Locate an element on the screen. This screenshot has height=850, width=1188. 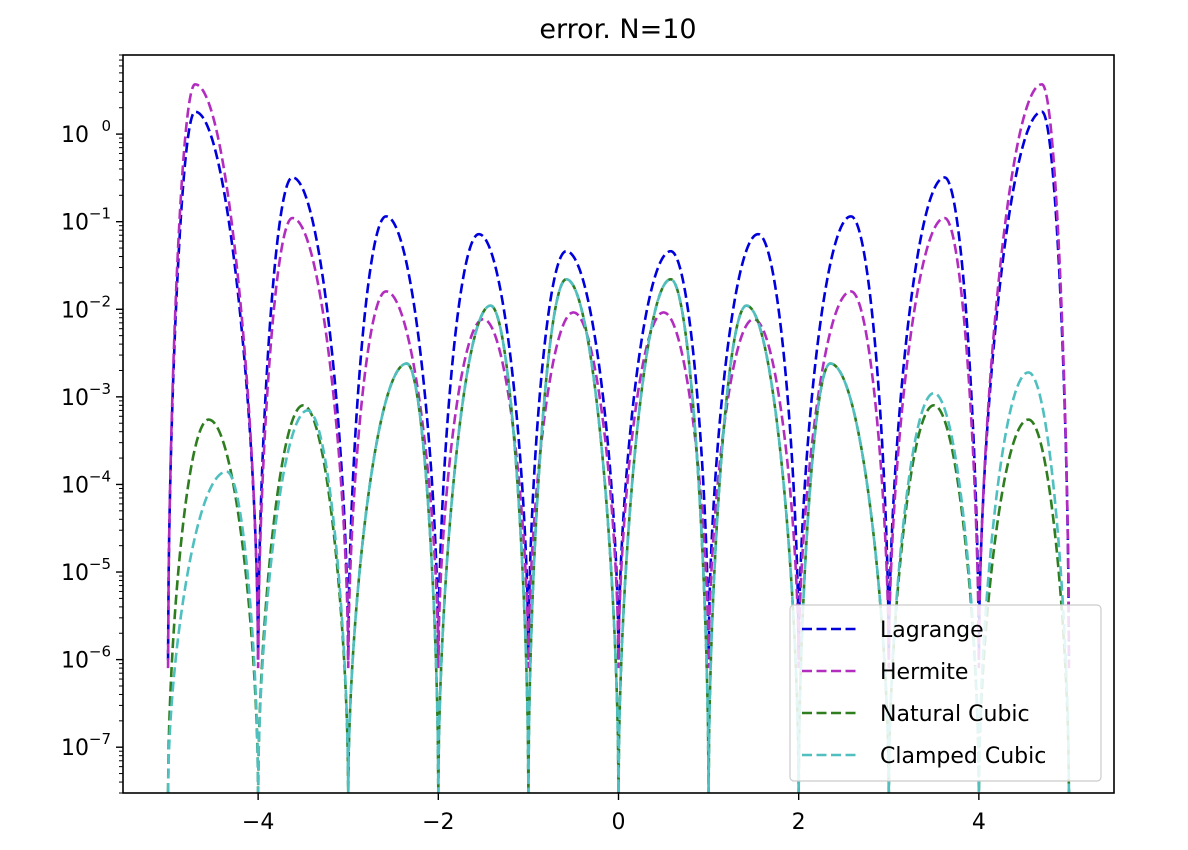
x-tick-label: −2 is located at coordinates (438, 822).